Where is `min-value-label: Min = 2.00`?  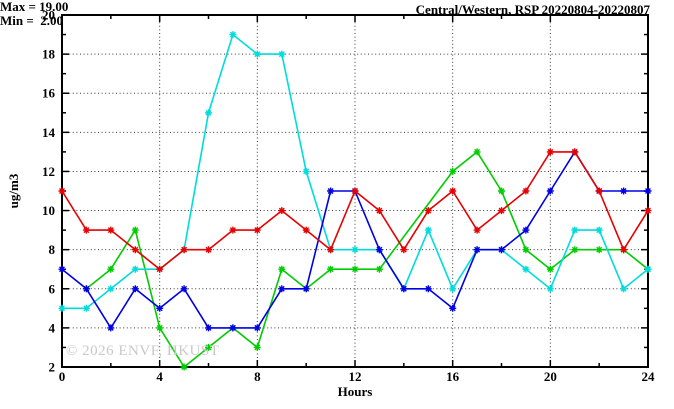 min-value-label: Min = 2.00 is located at coordinates (32, 20).